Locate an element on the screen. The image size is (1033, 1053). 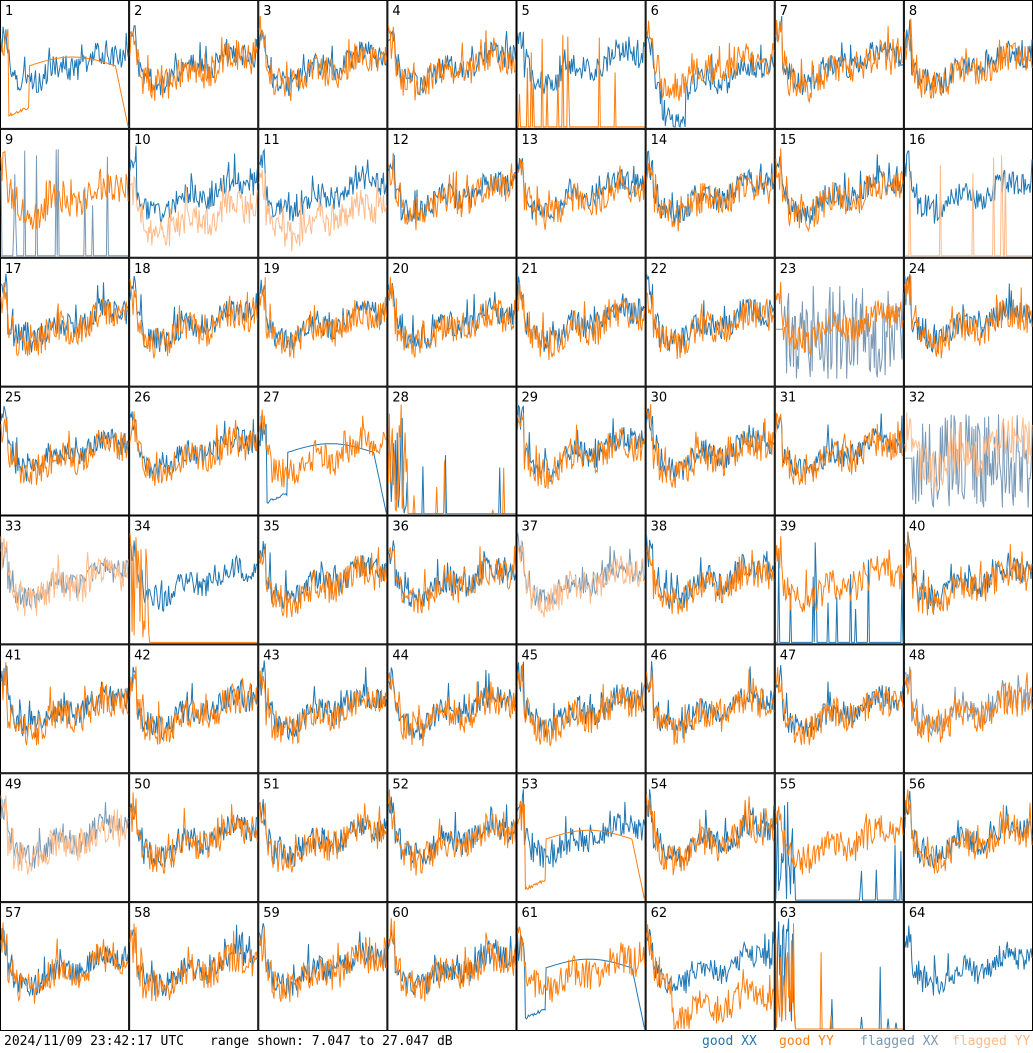
panel-20: 20 is located at coordinates (452, 322).